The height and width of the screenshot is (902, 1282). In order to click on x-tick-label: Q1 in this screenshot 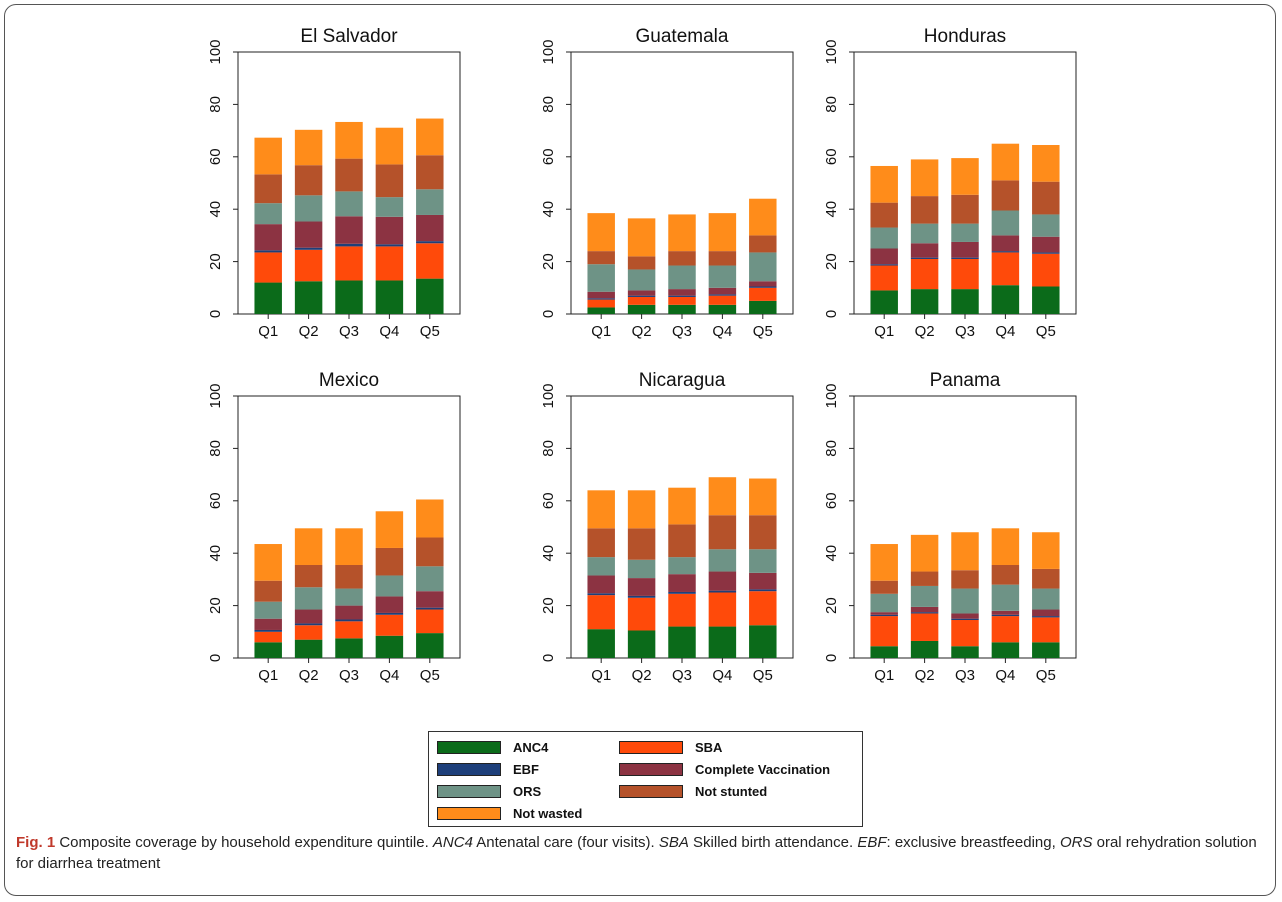, I will do `click(884, 675)`.